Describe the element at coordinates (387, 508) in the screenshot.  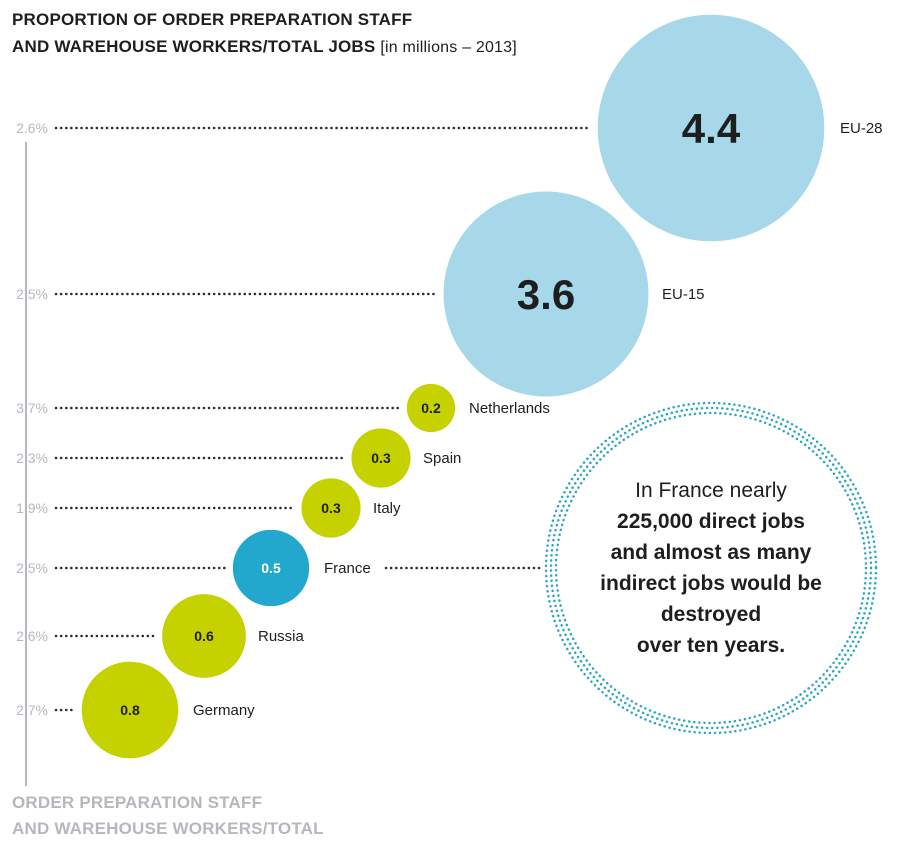
I see `category-label-italy: Italy` at that location.